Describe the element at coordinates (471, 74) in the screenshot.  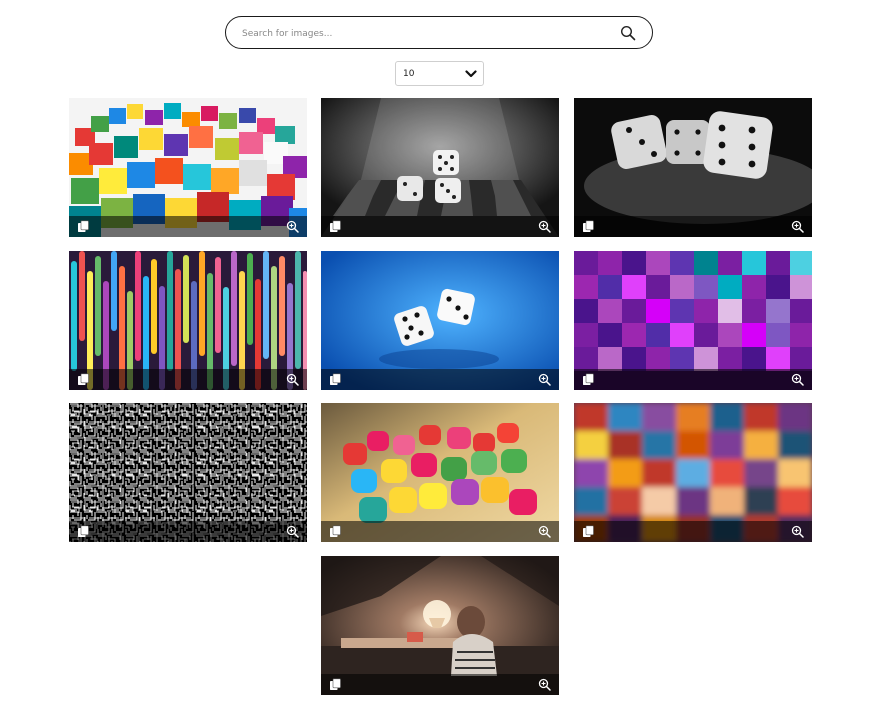
I see `chevron-down-icon` at that location.